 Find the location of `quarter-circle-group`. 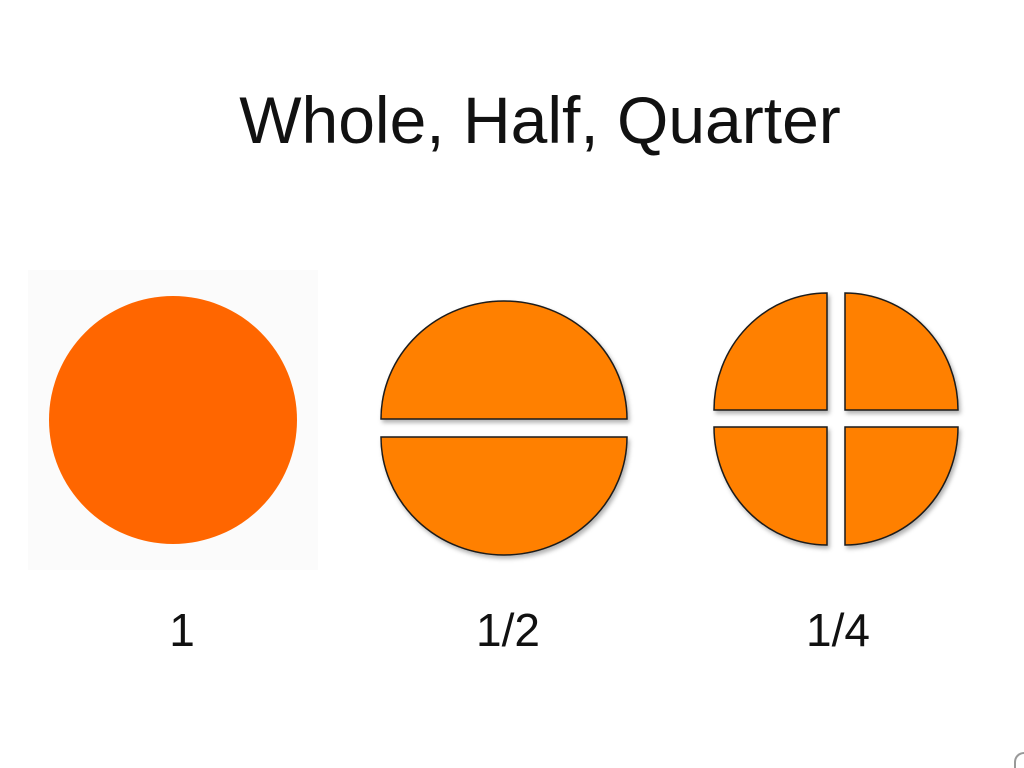

quarter-circle-group is located at coordinates (836, 419).